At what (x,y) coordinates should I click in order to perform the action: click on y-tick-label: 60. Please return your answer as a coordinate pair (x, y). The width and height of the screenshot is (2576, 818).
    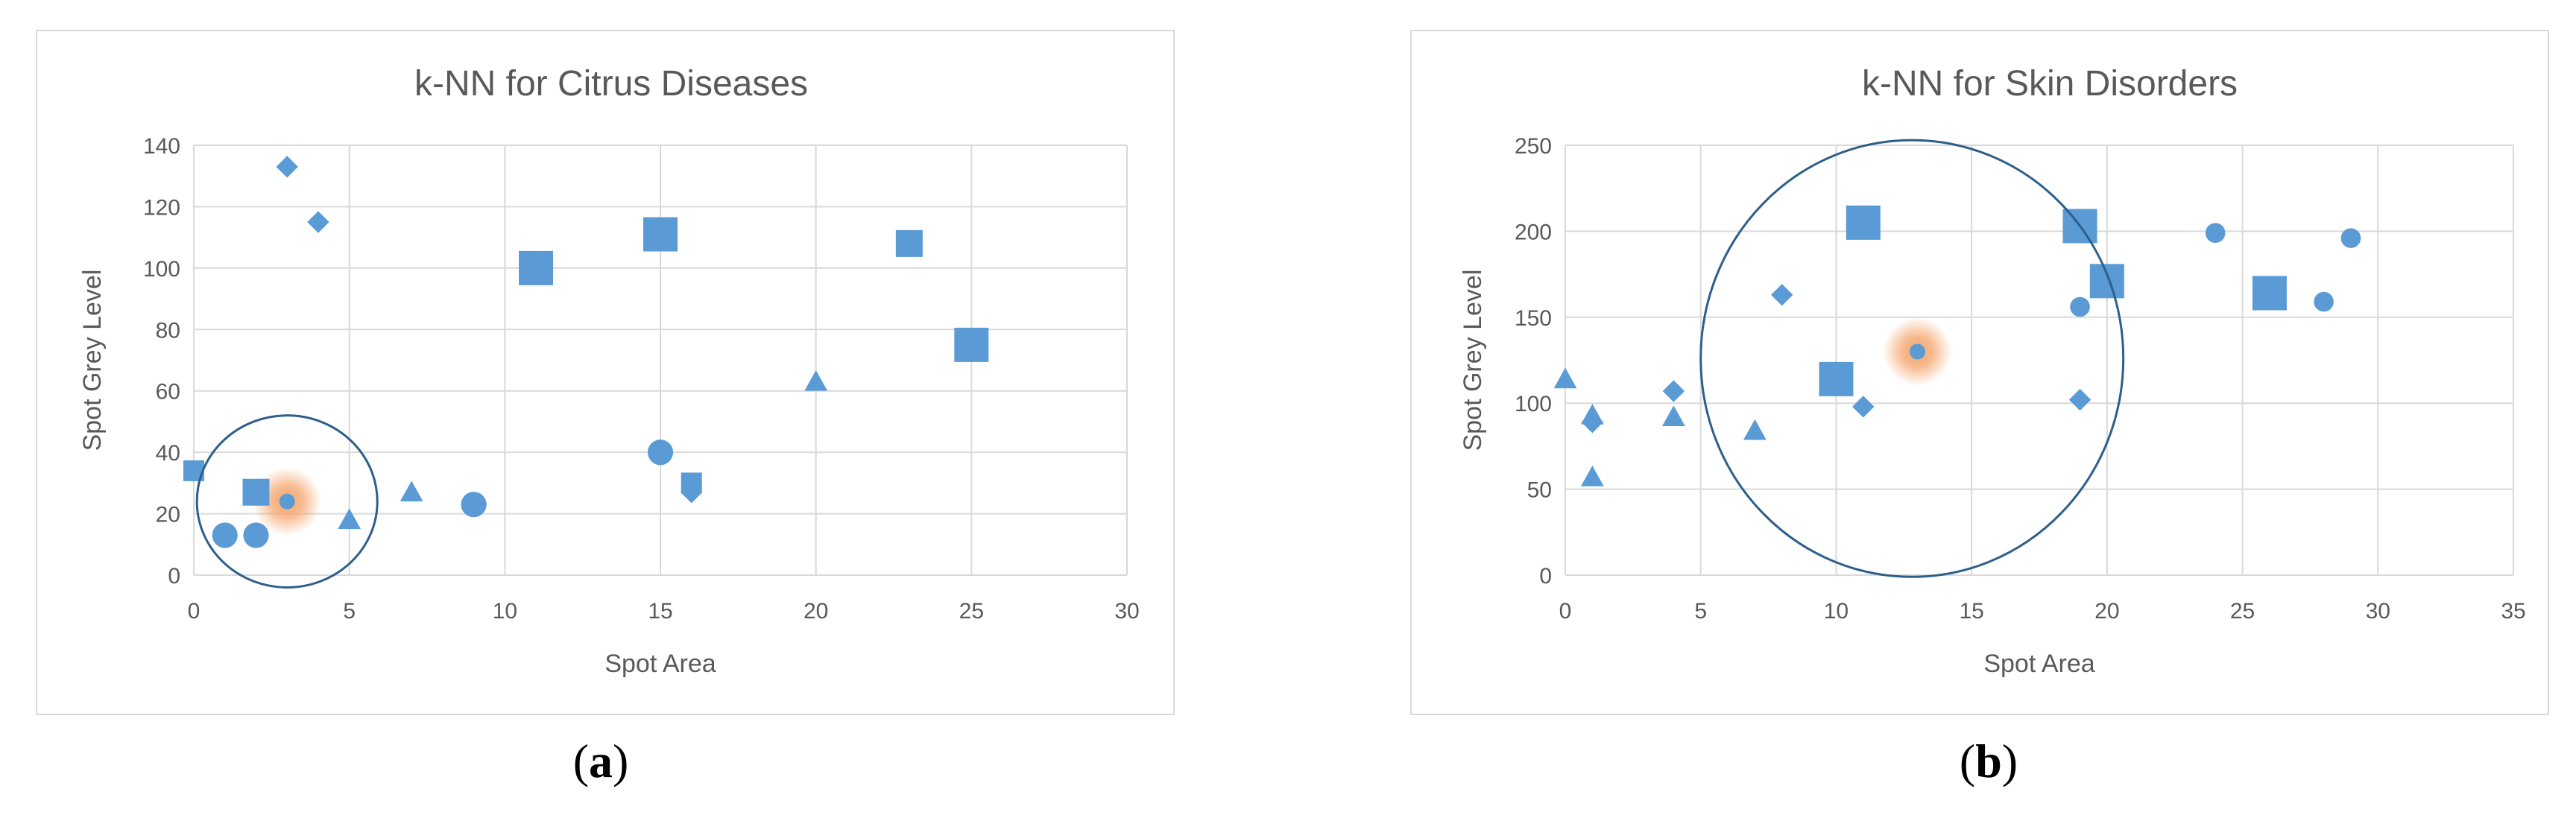
    Looking at the image, I should click on (168, 392).